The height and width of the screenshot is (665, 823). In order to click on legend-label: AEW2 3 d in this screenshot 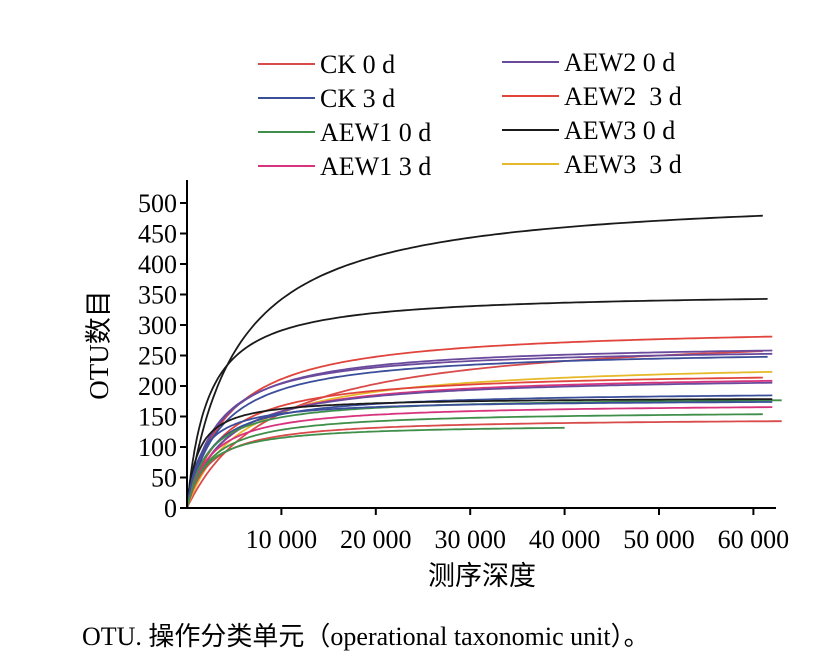, I will do `click(623, 96)`.